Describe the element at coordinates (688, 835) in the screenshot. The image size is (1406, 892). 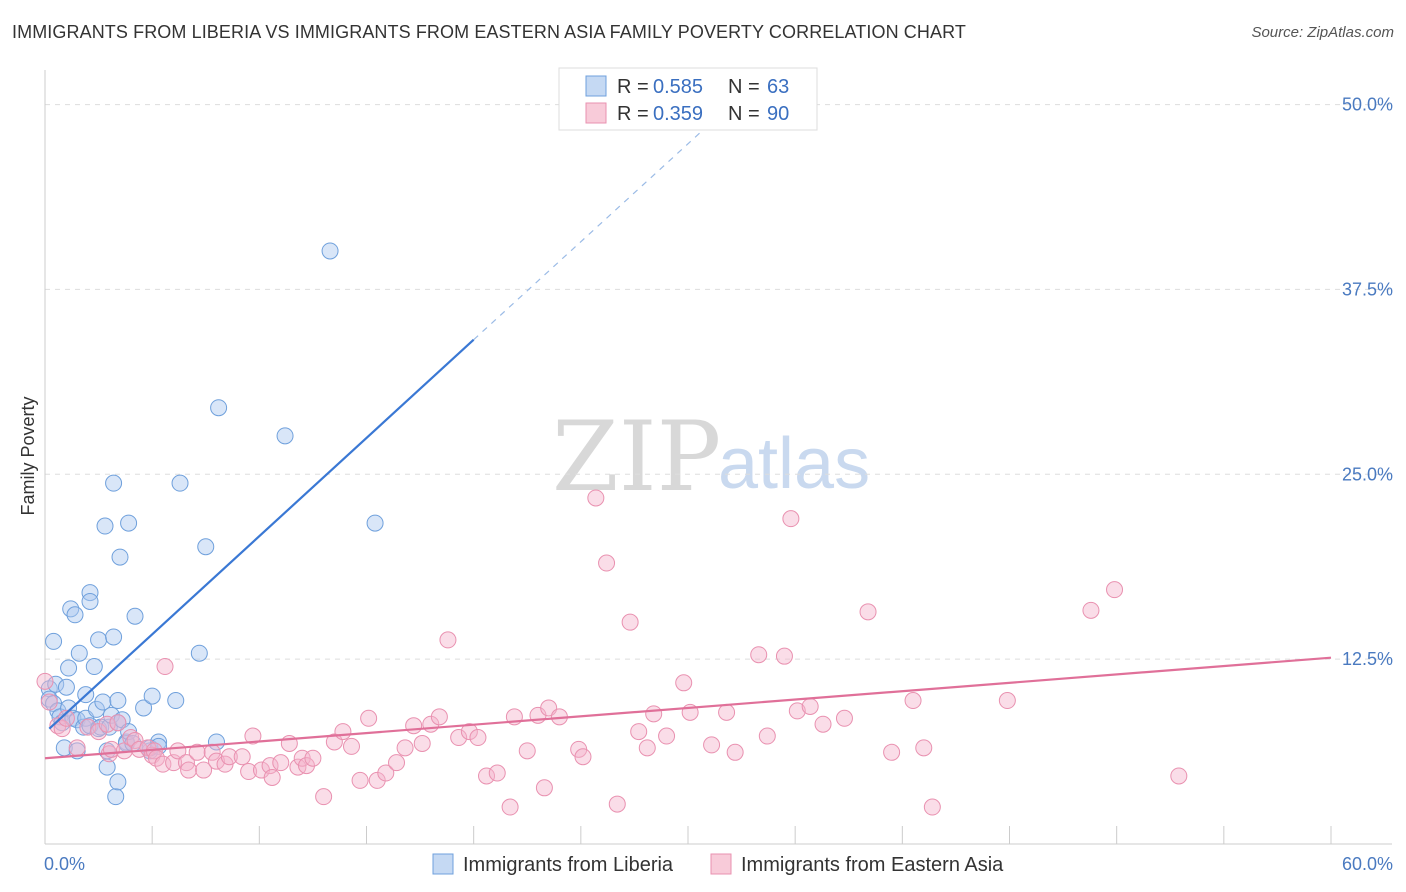
I see `x-ticks` at that location.